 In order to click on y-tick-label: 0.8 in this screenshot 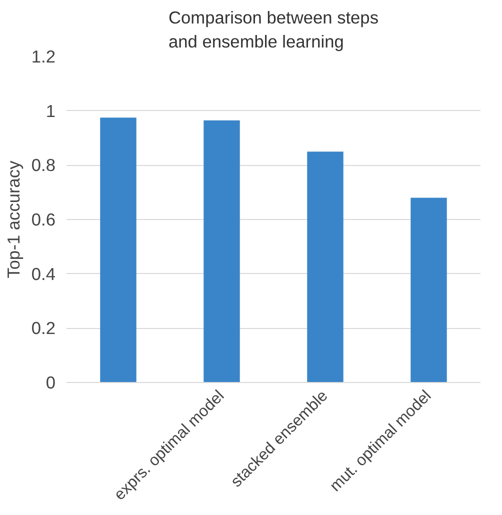, I will do `click(43, 165)`.